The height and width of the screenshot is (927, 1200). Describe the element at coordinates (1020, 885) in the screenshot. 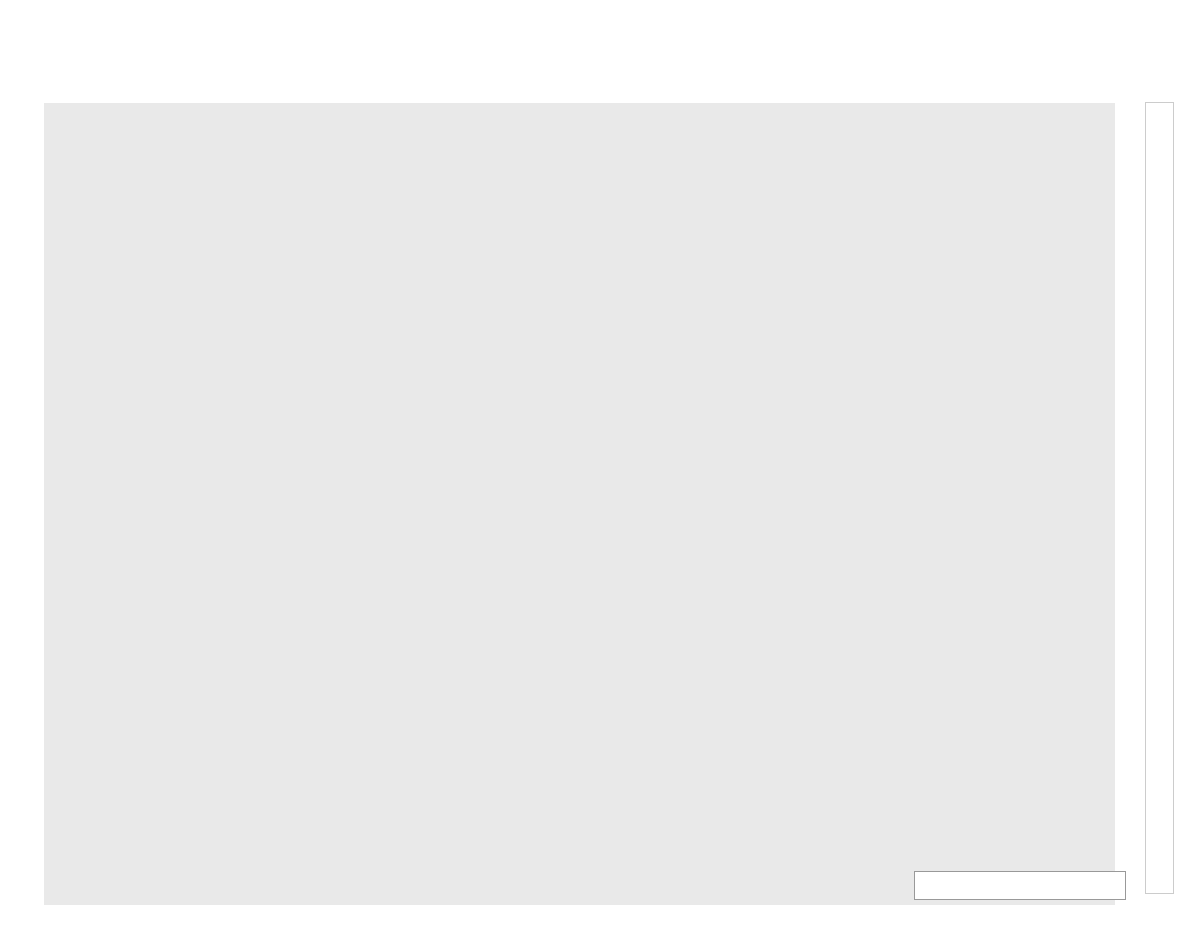

I see `credit-box` at that location.